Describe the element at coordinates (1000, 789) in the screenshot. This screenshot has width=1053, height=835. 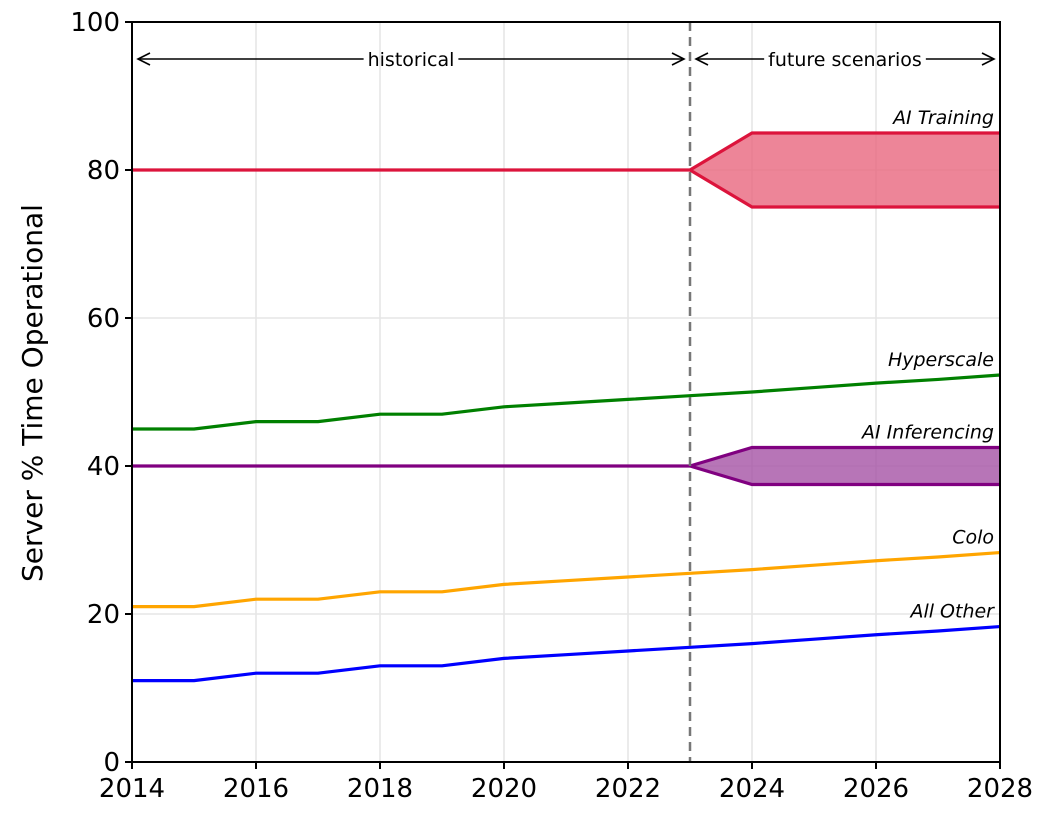
I see `x-tick-label: 2028` at that location.